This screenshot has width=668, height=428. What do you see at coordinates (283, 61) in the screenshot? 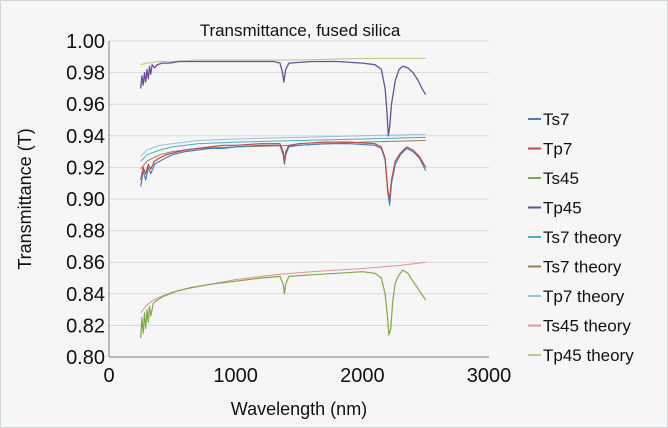
I see `series-line-tp45-theory` at bounding box center [283, 61].